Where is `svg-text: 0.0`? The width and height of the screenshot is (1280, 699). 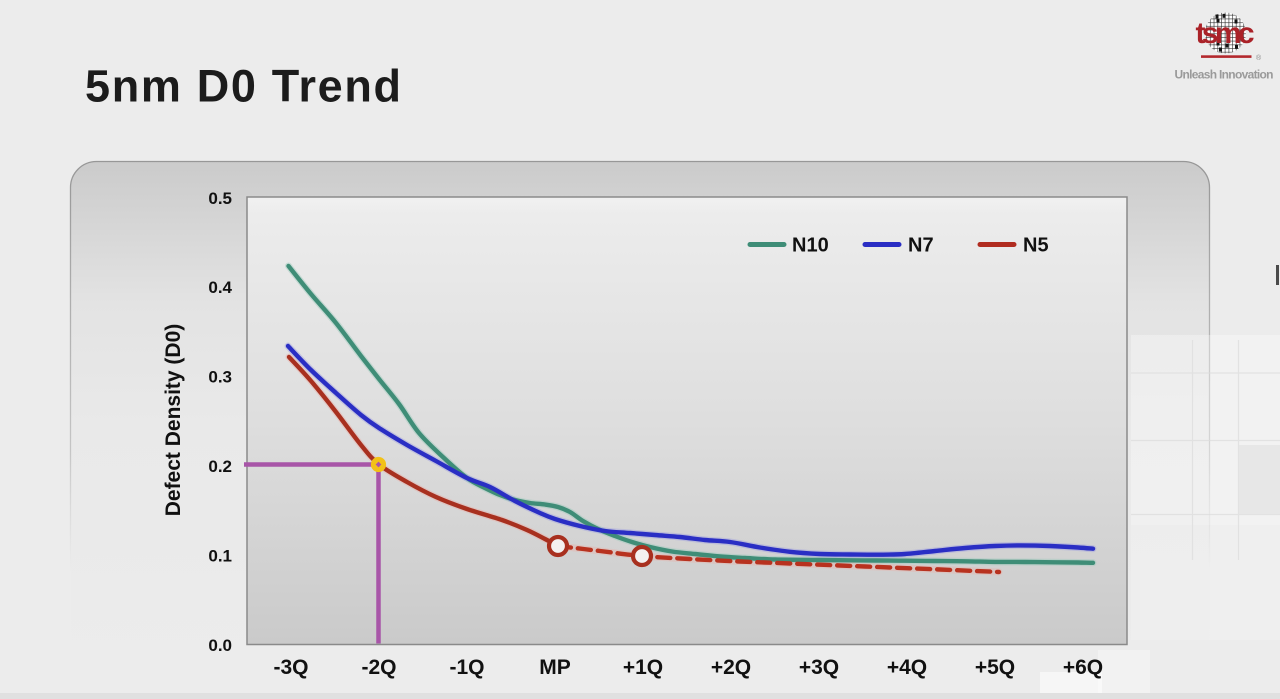 svg-text: 0.0 is located at coordinates (220, 645).